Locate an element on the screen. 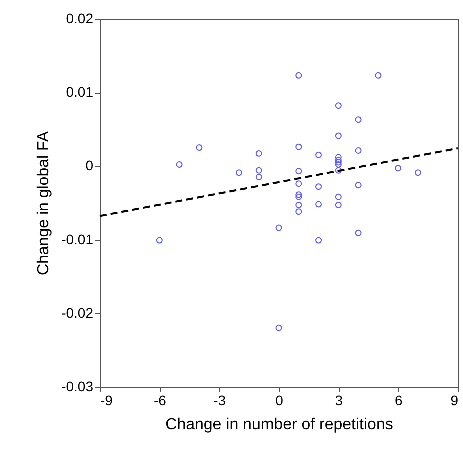 The height and width of the screenshot is (449, 463). x-tick-label: 9 is located at coordinates (454, 400).